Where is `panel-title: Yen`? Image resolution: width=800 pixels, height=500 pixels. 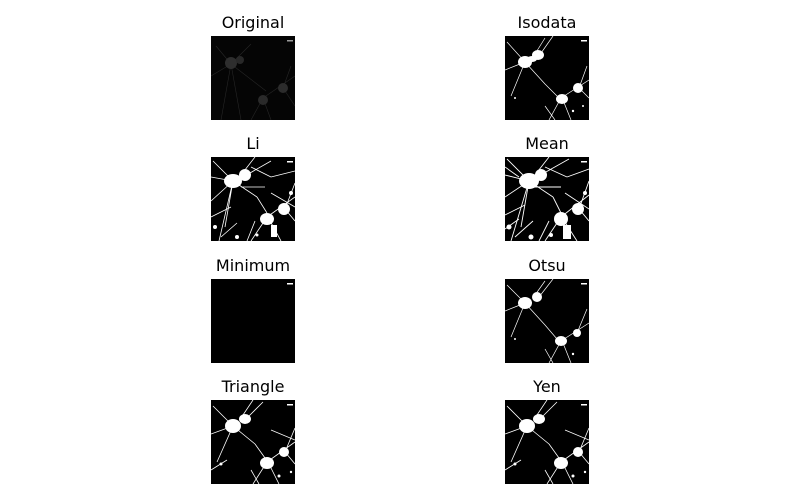 panel-title: Yen is located at coordinates (547, 386).